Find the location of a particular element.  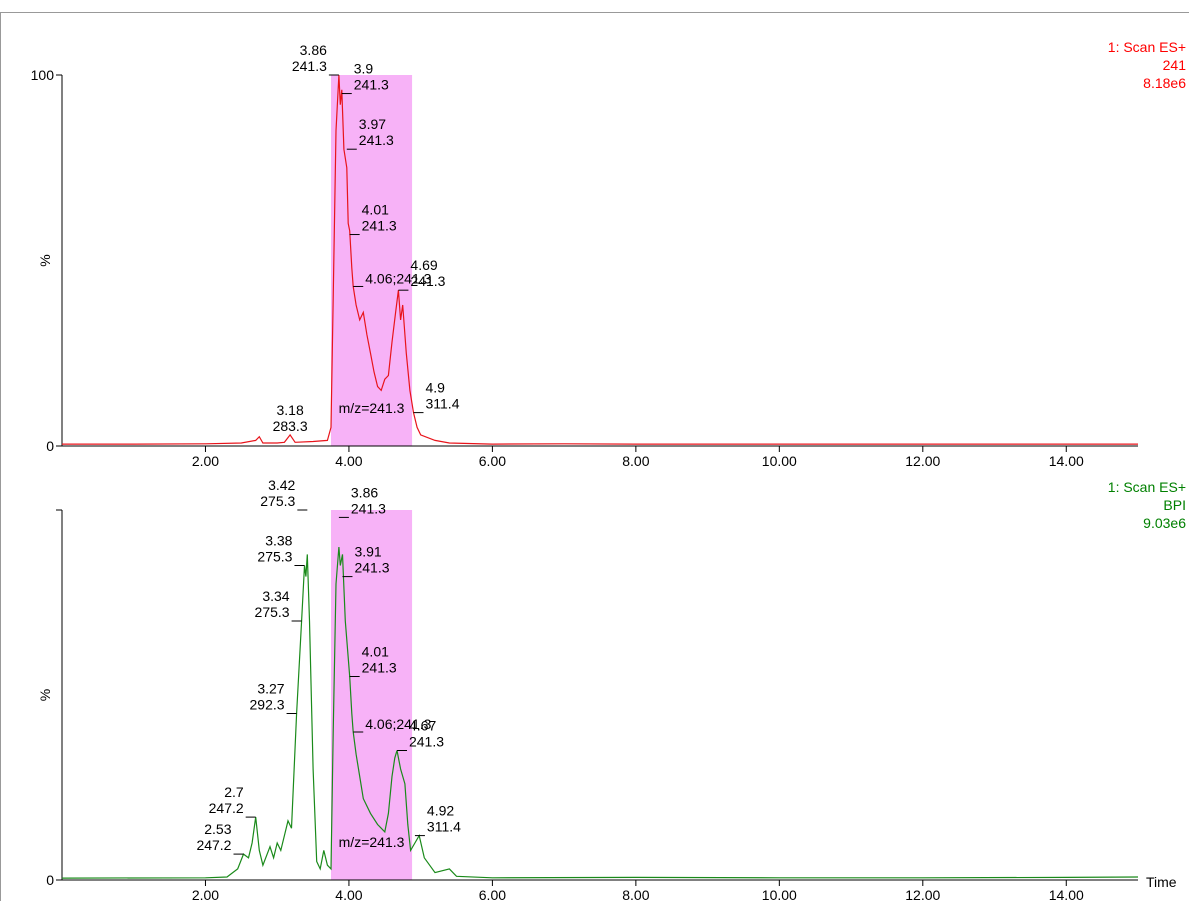

header-text: 241 is located at coordinates (1175, 65).